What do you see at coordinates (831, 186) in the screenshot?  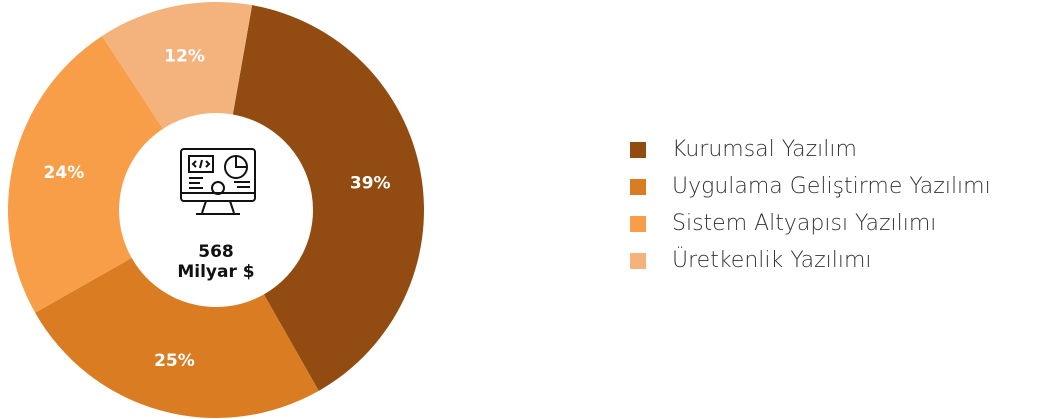 I see `legend-label: Uygulama Geliştirme Yazılımı` at bounding box center [831, 186].